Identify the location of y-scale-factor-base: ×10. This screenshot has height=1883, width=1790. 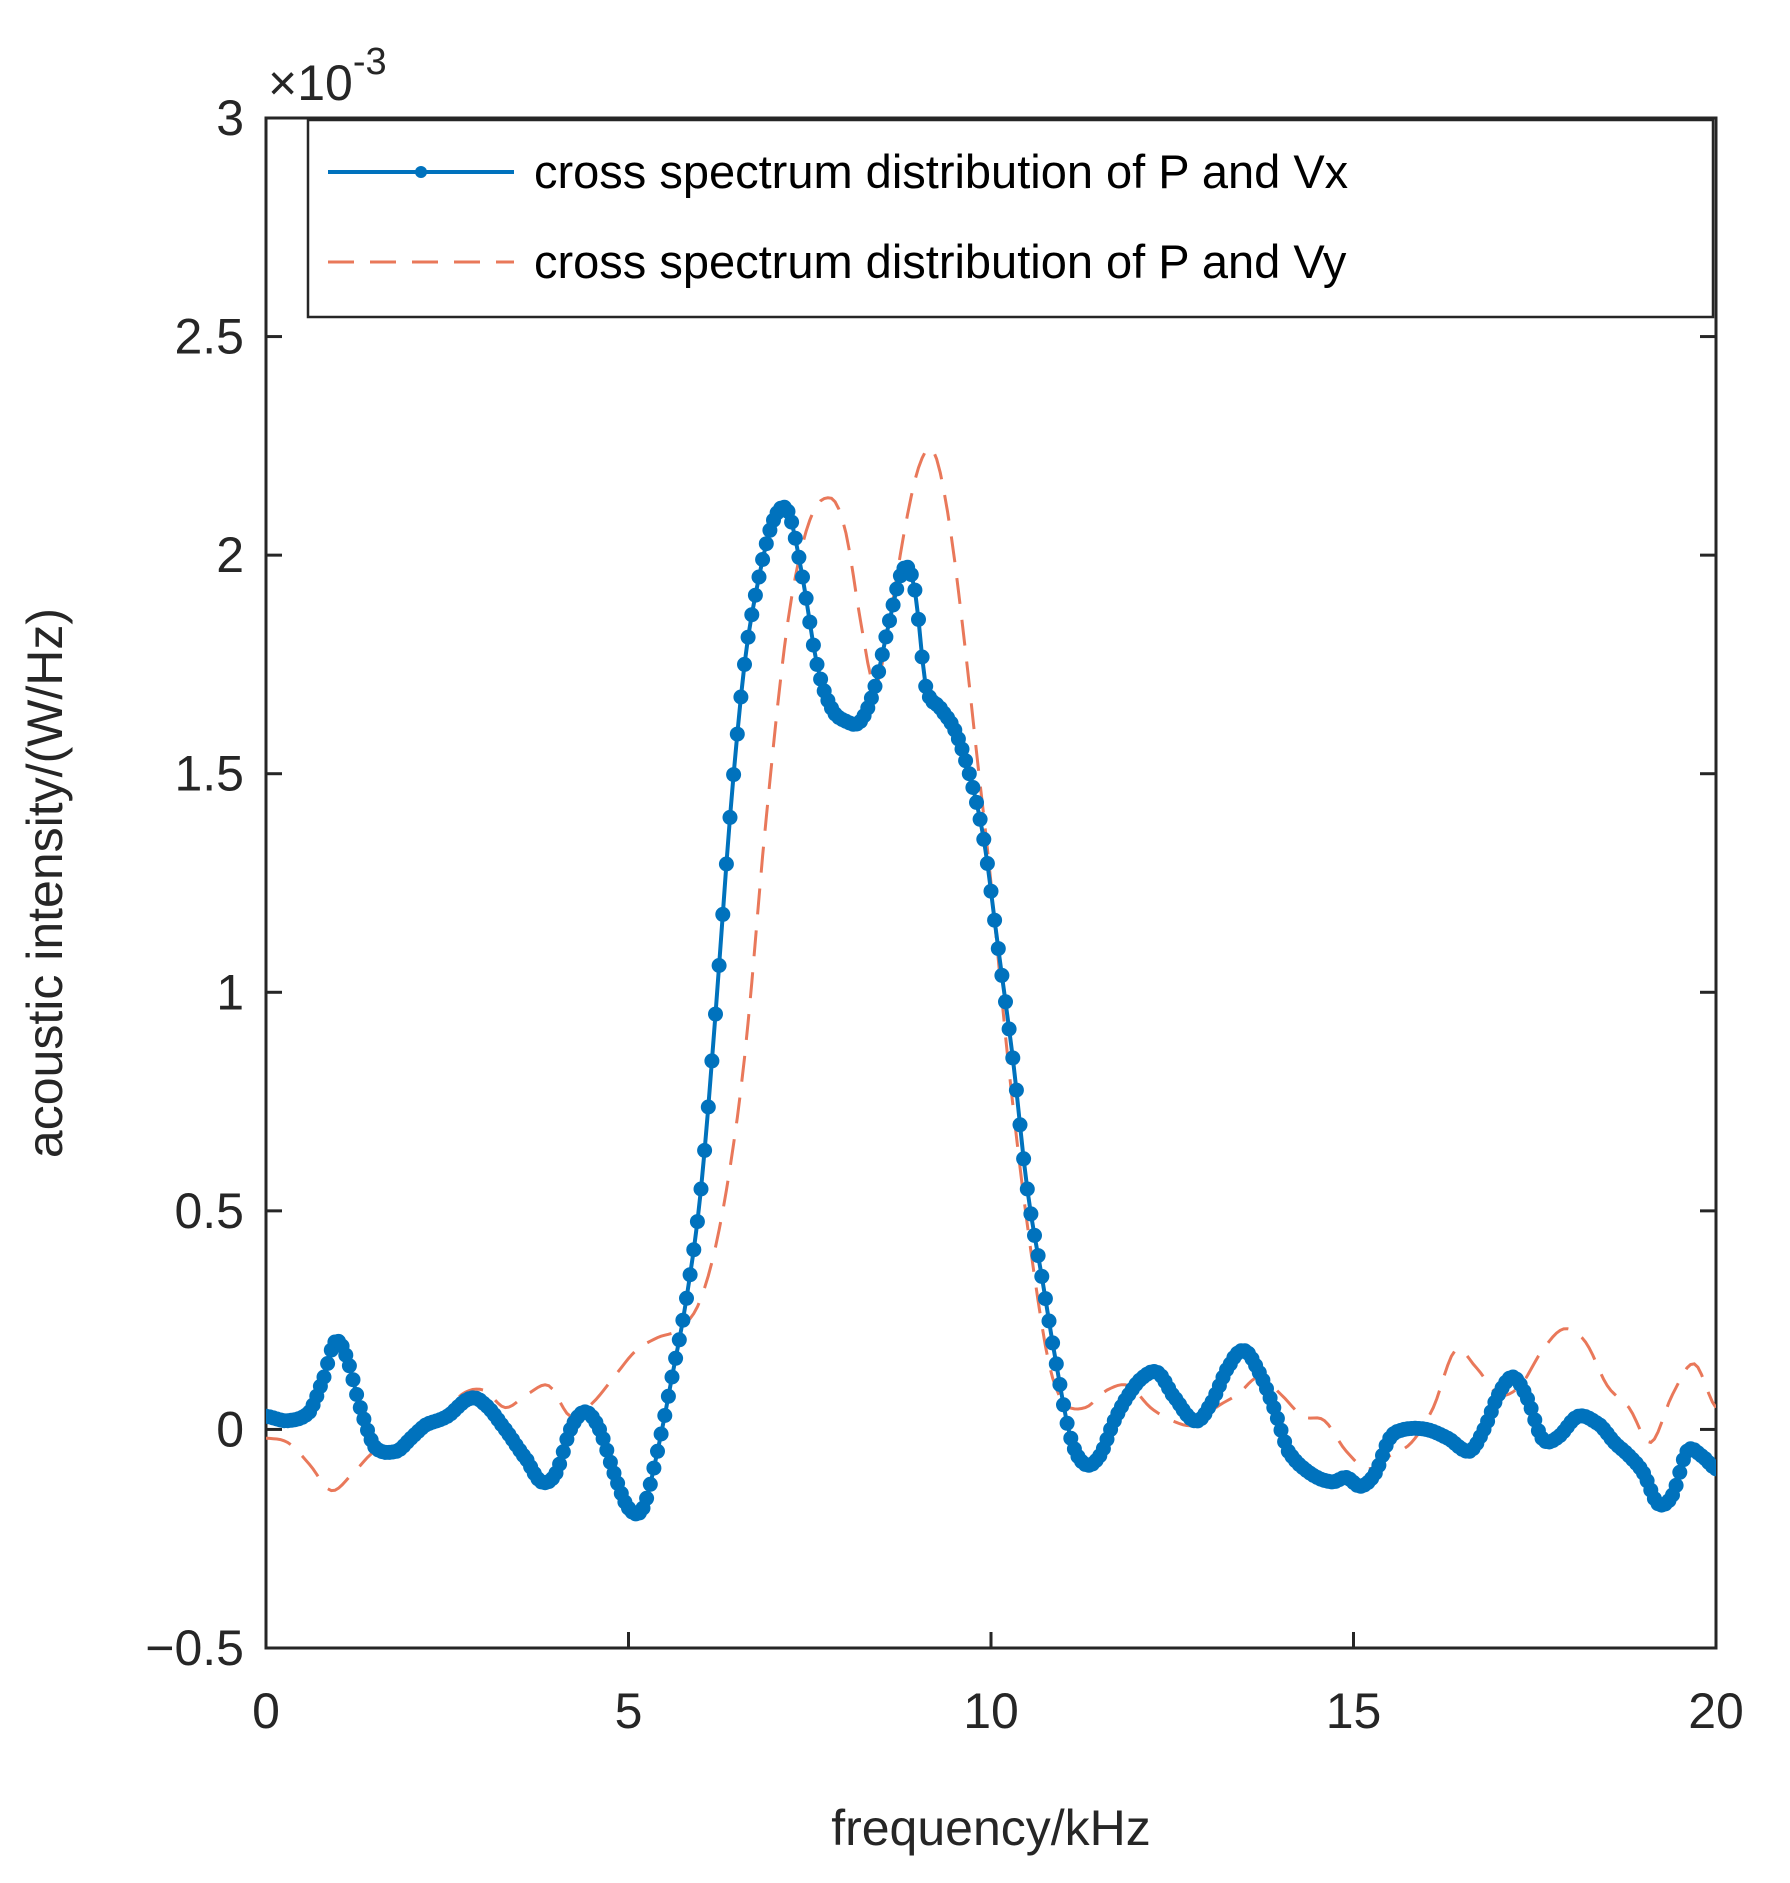
(310, 83).